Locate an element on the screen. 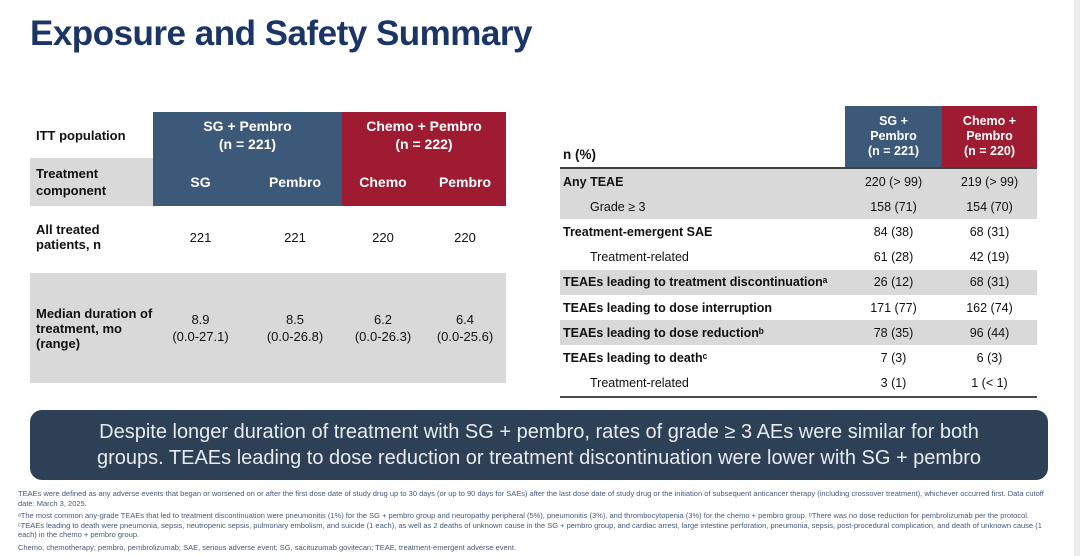  row-value-sg-pembro: 78 (35) is located at coordinates (893, 332).